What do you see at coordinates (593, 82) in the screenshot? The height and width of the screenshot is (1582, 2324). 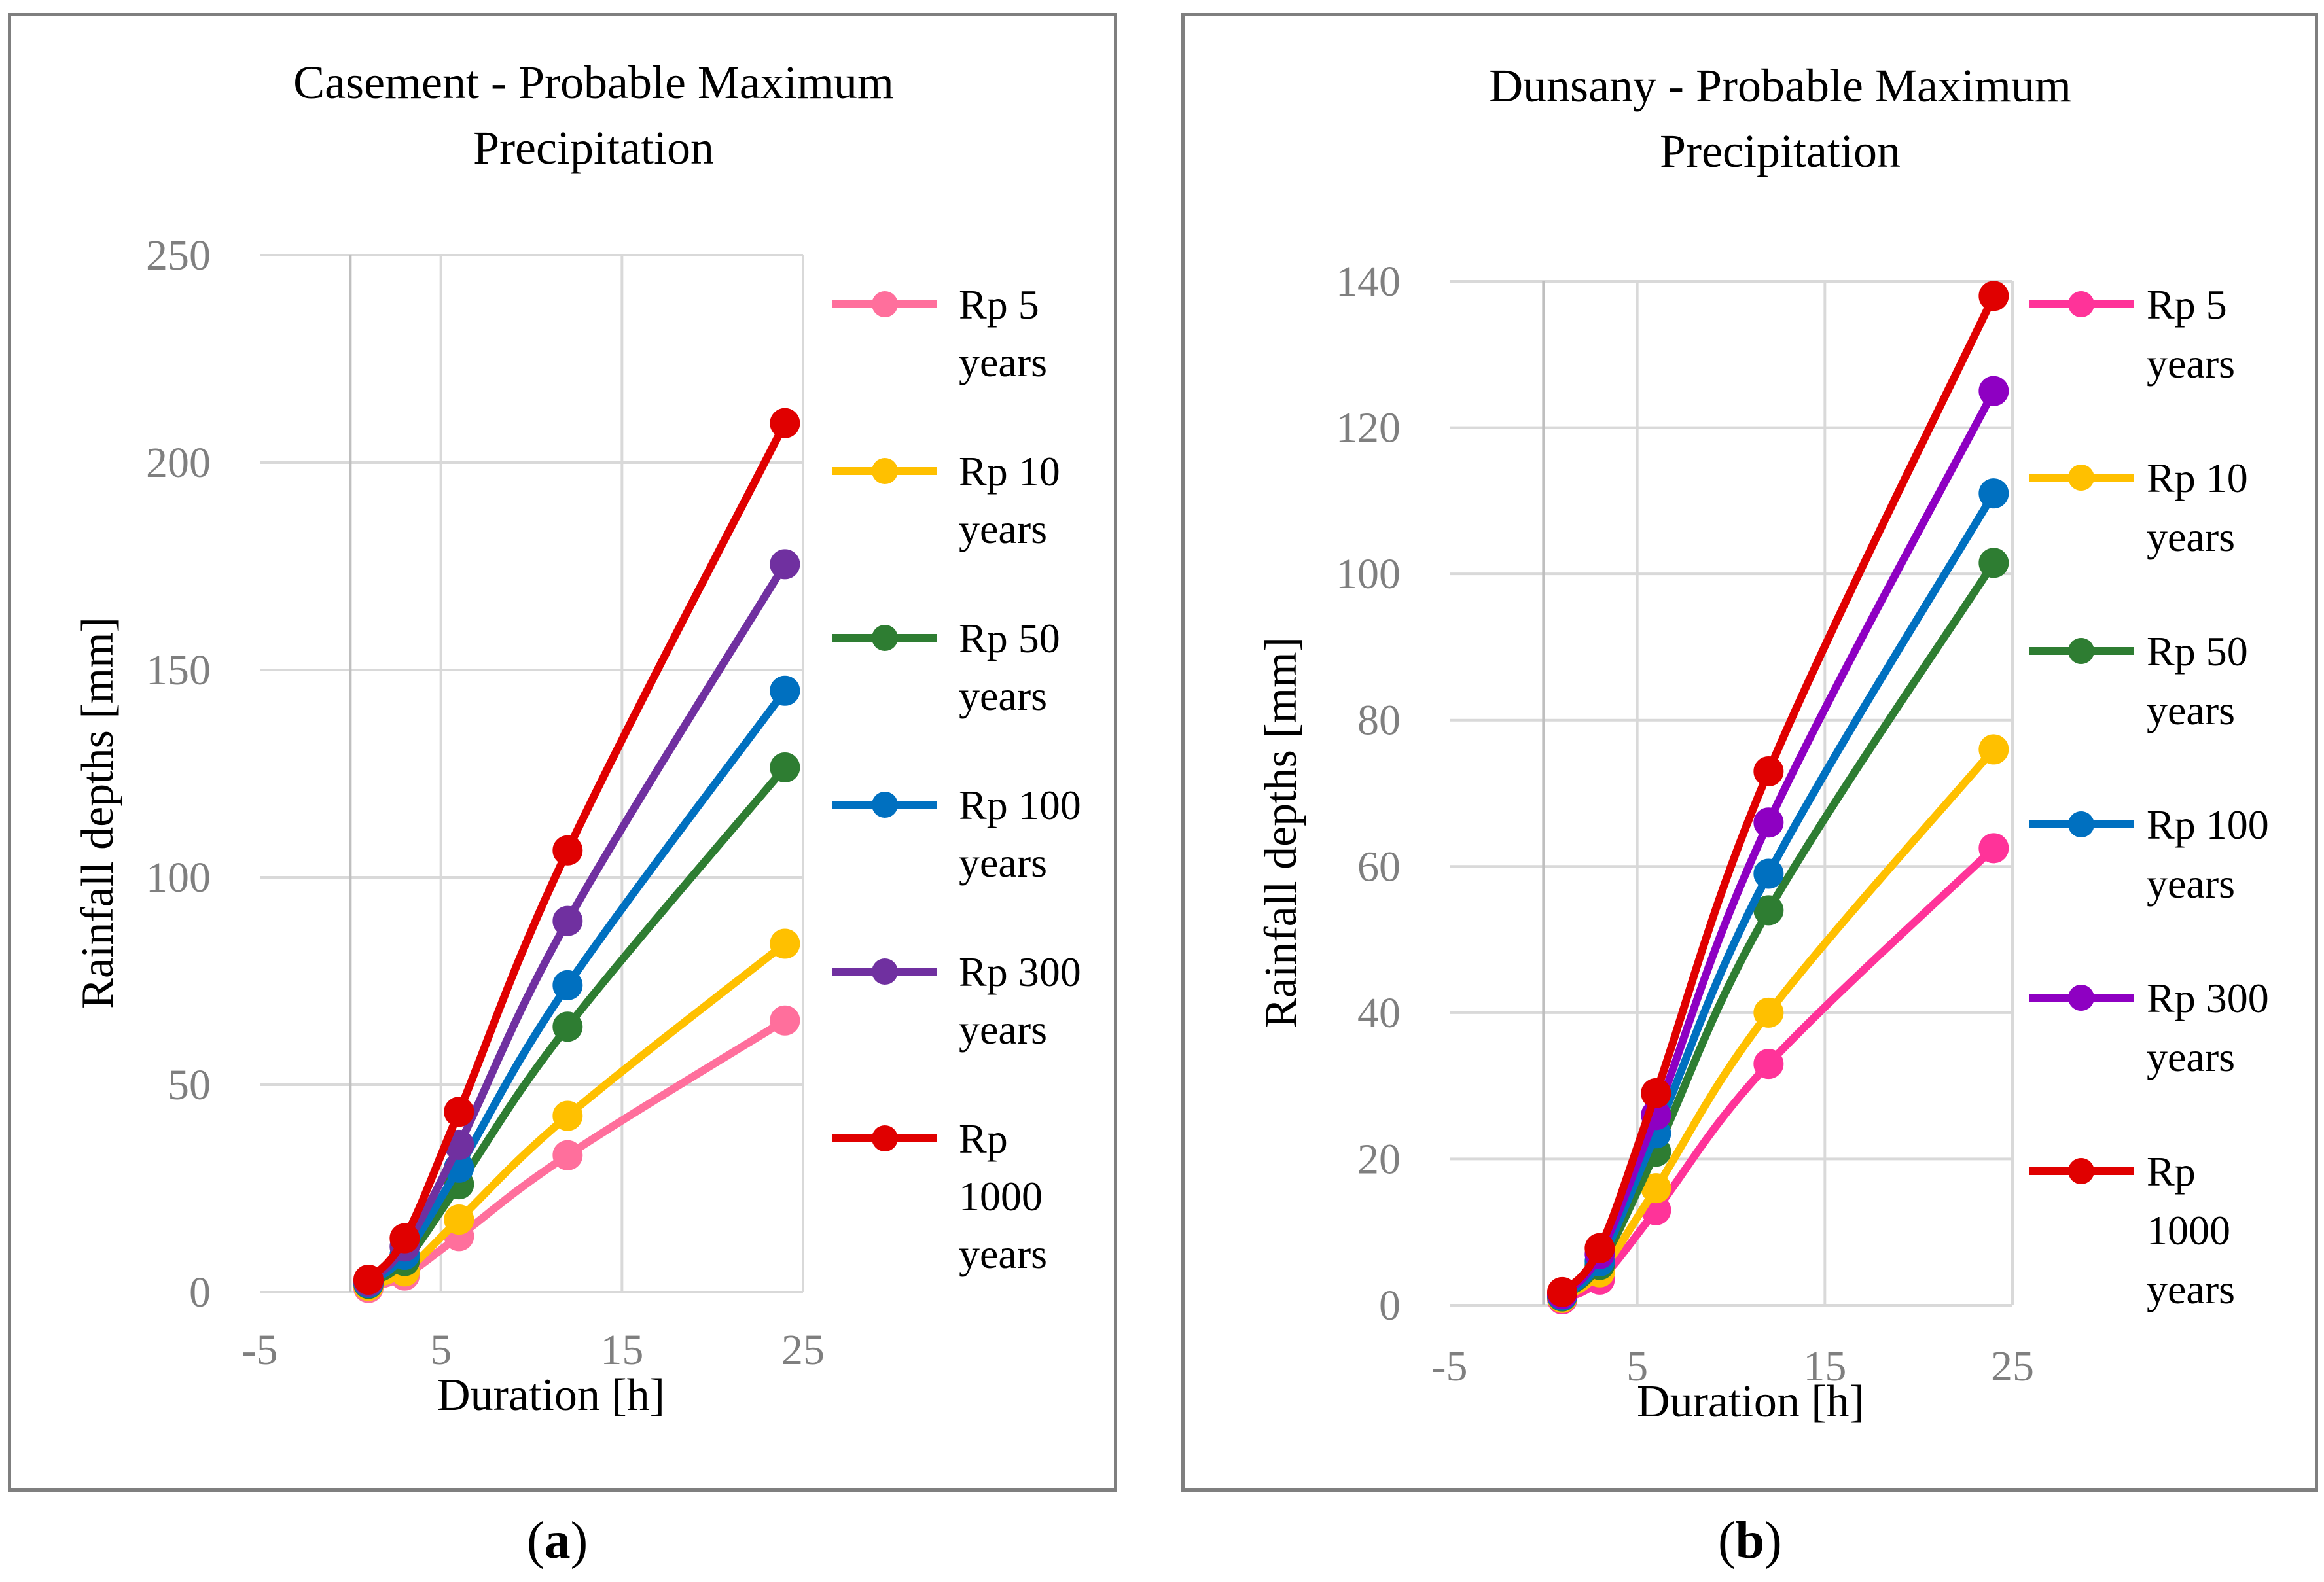 I see `chart-title: Casement - Probable Maximum` at bounding box center [593, 82].